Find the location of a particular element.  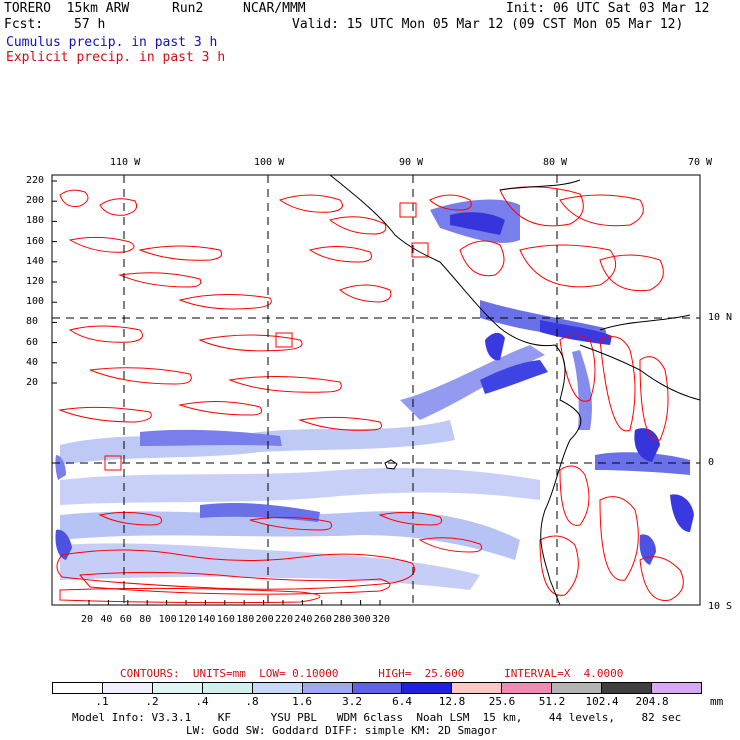

x-tick-label: 180 is located at coordinates (245, 619).